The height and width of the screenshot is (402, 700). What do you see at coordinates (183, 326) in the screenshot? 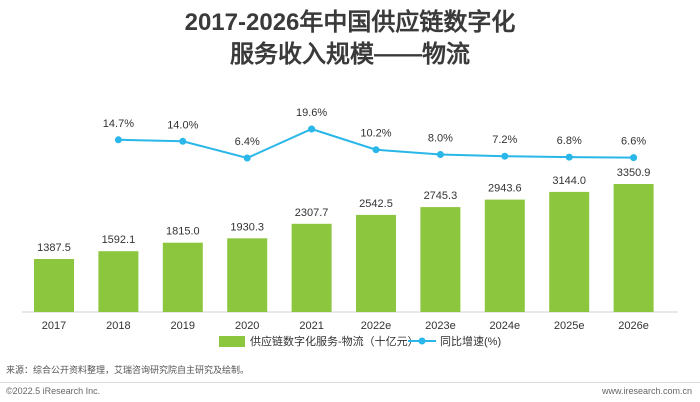
I see `x-tick-2019: 2019` at bounding box center [183, 326].